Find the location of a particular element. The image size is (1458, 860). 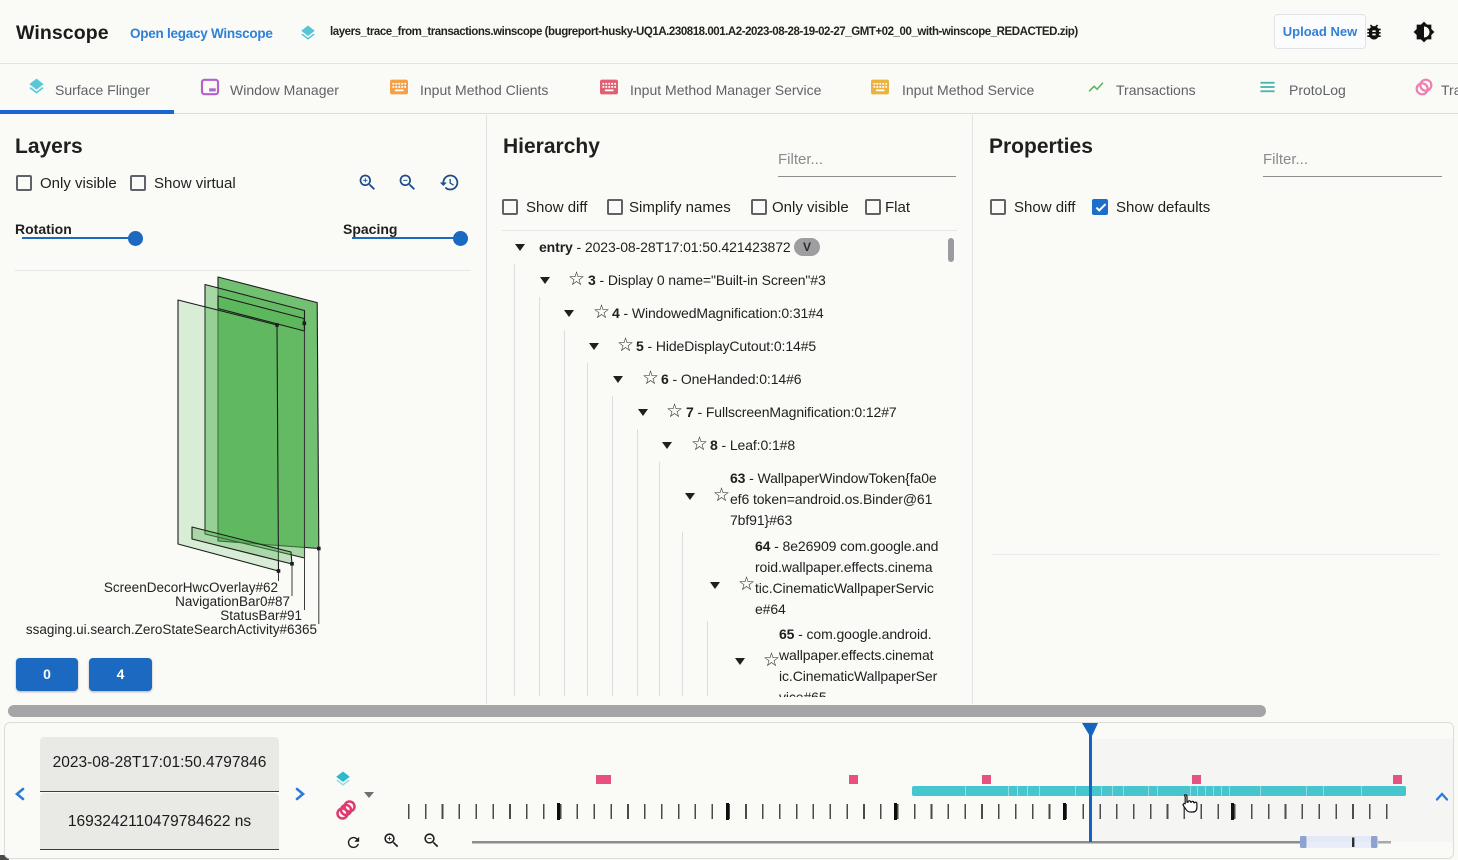

svg-text: StatusBar#91 is located at coordinates (261, 615).